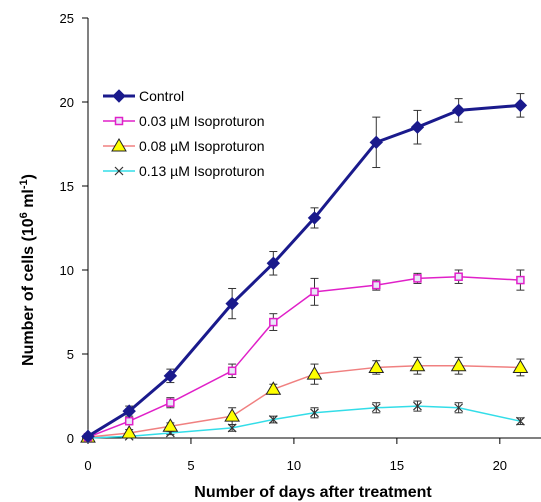 The image size is (541, 502). What do you see at coordinates (500, 465) in the screenshot?
I see `x-tick-label: 20` at bounding box center [500, 465].